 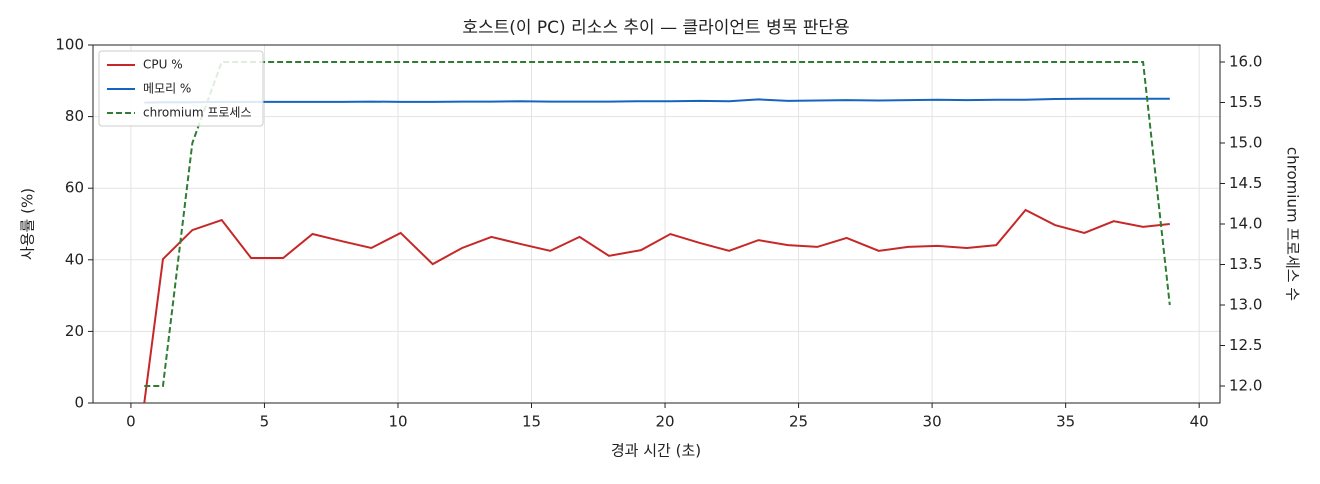 I want to click on y-tick-label: 60, so click(x=74, y=188).